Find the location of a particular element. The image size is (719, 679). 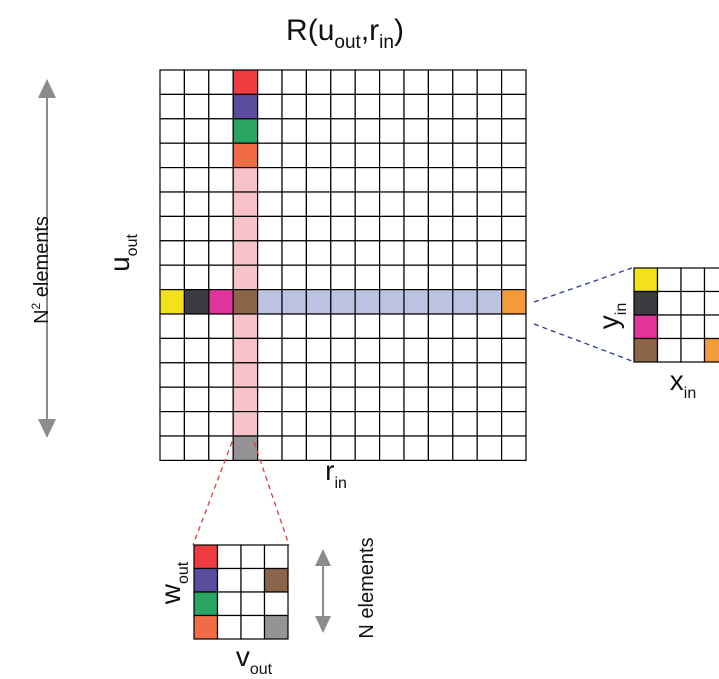

output-projection-lines is located at coordinates (241, 493).